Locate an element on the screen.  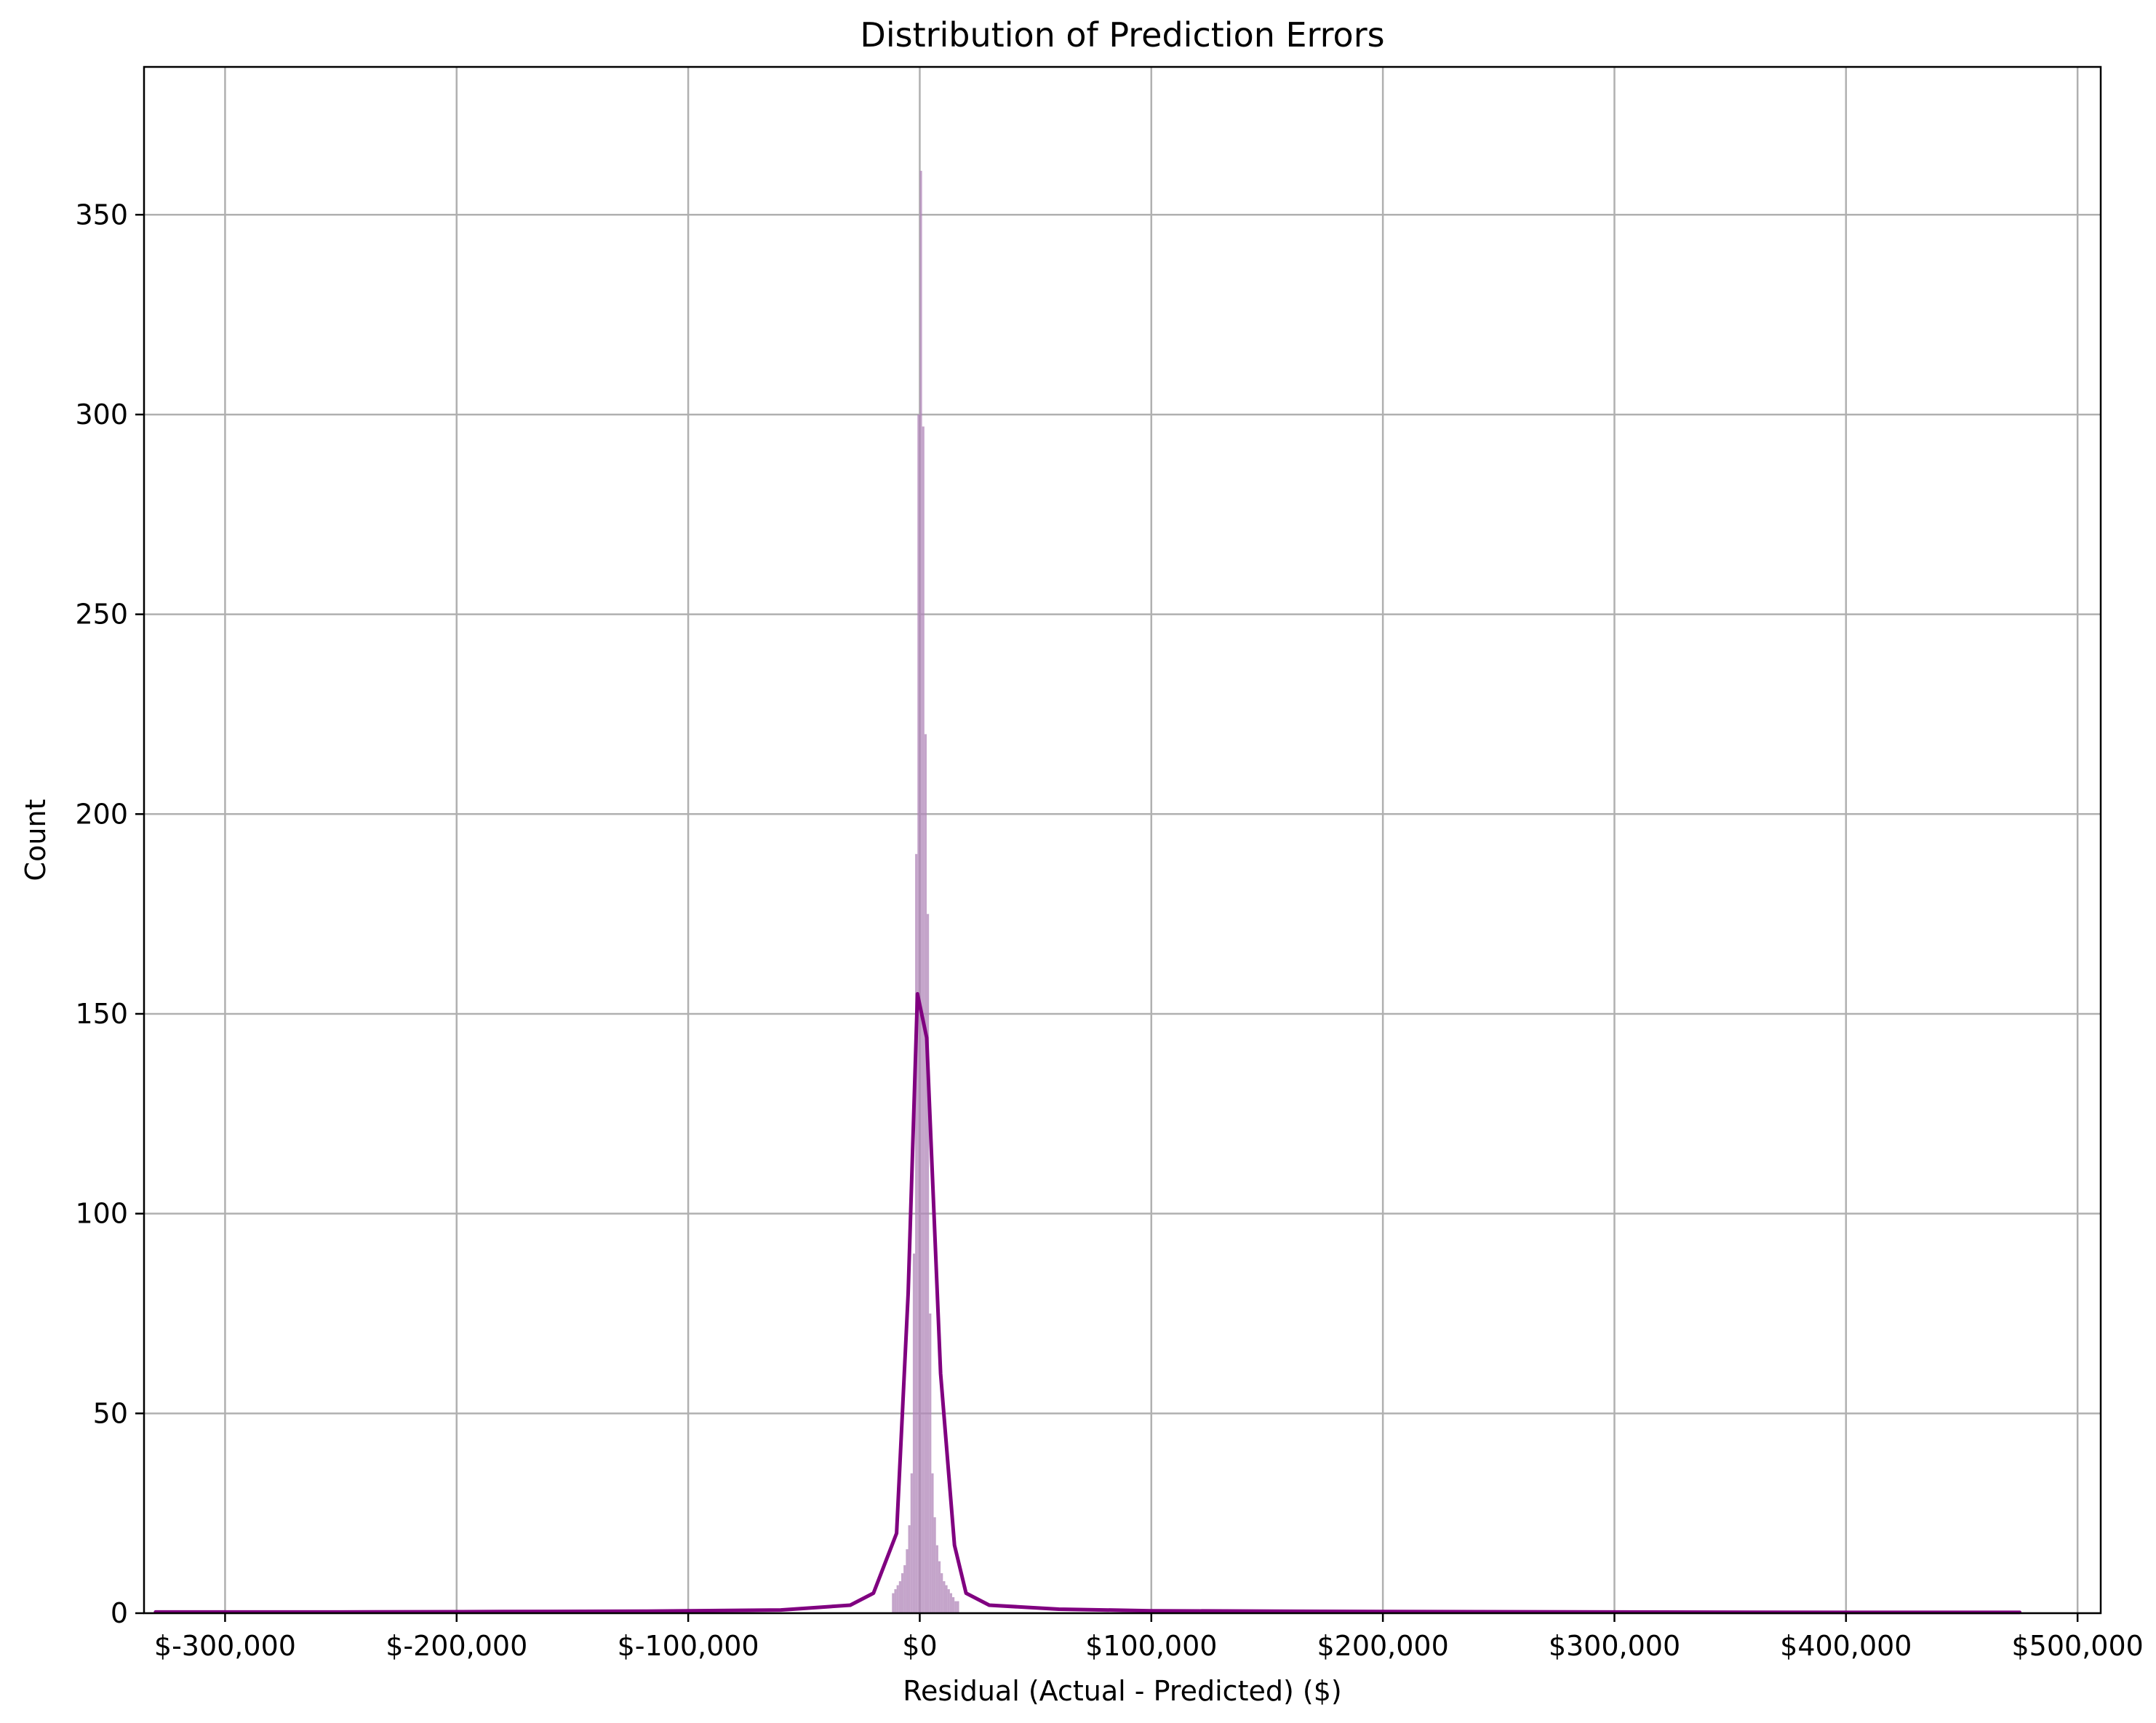
x-tick-label: $400,000 is located at coordinates (1846, 1646).